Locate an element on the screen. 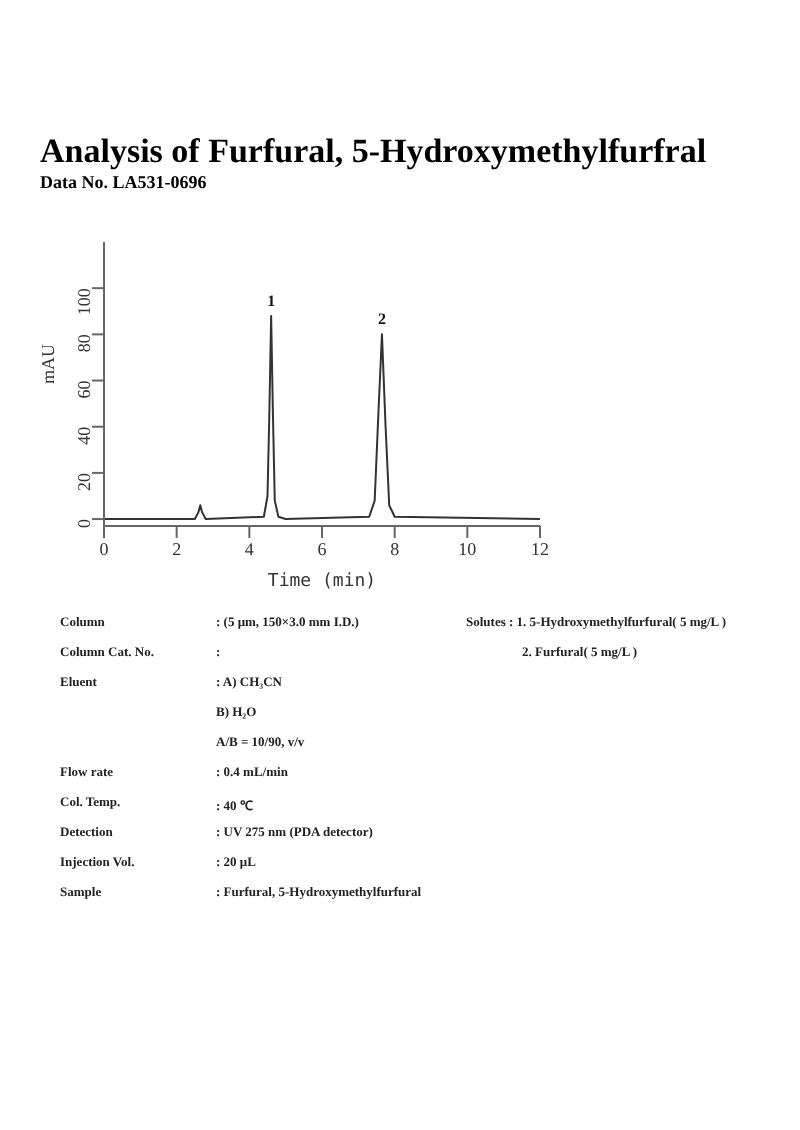  y-tick-label: 20 is located at coordinates (84, 481).